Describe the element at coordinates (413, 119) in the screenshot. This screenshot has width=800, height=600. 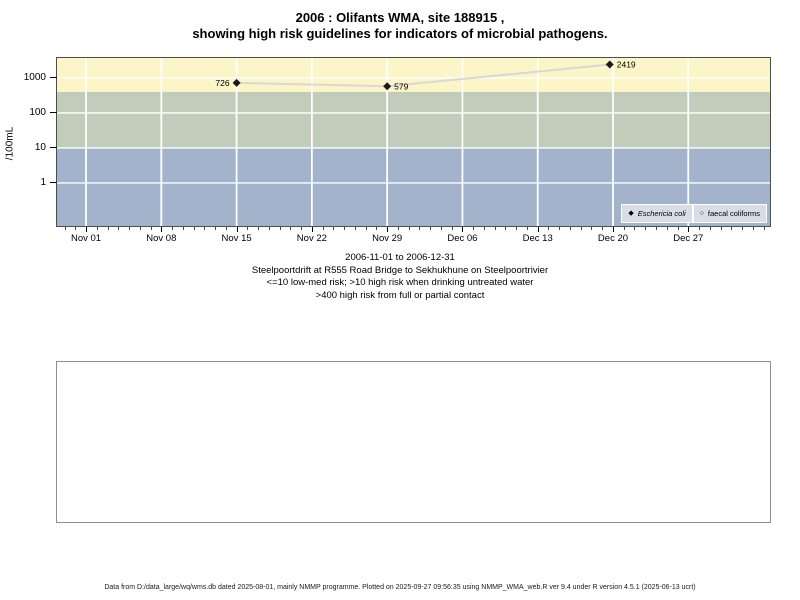
I see `risk-band` at that location.